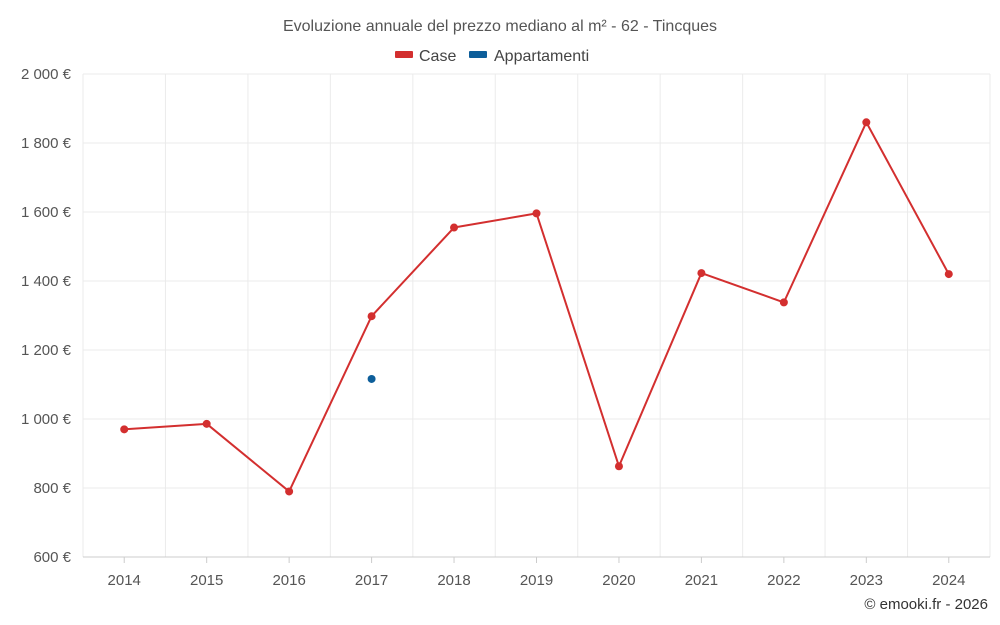  I want to click on x-tick-label: 2018, so click(453, 580).